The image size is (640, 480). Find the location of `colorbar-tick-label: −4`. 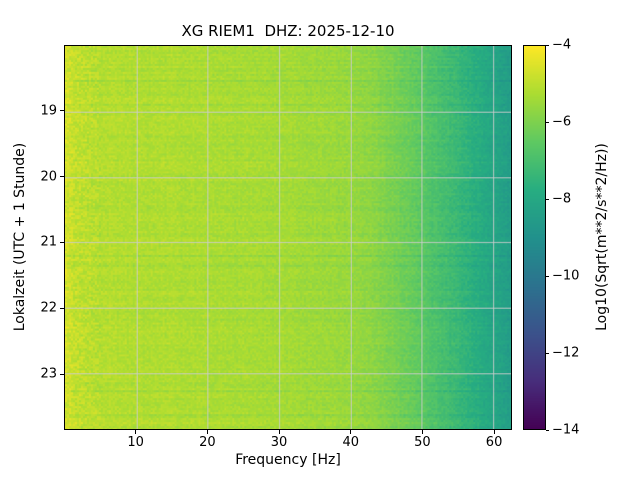

colorbar-tick-label: −4 is located at coordinates (562, 45).